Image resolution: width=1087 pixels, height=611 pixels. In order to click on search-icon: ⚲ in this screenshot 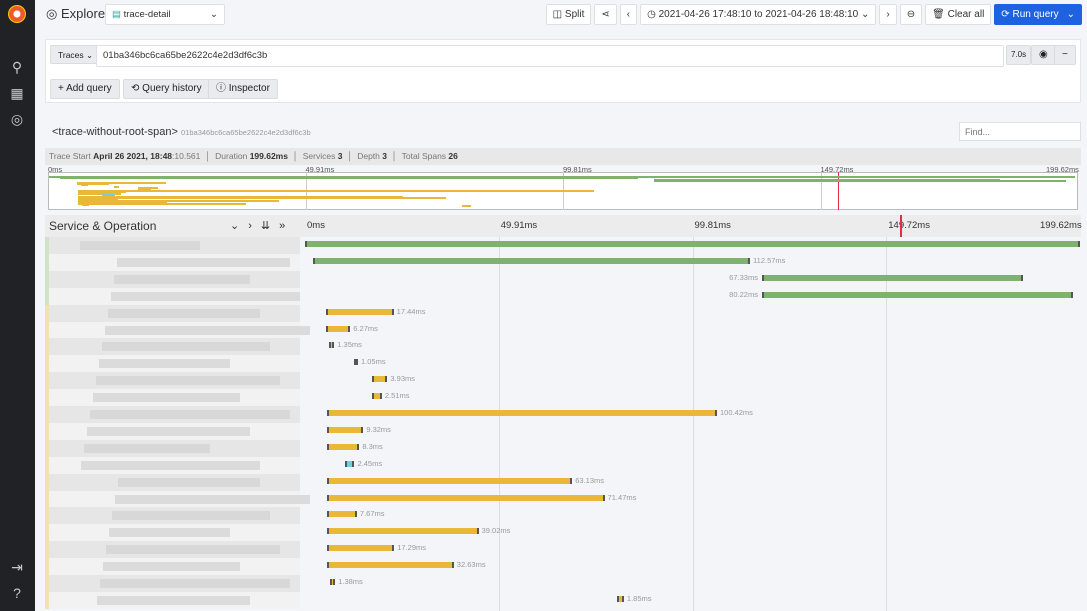, I will do `click(17, 67)`.